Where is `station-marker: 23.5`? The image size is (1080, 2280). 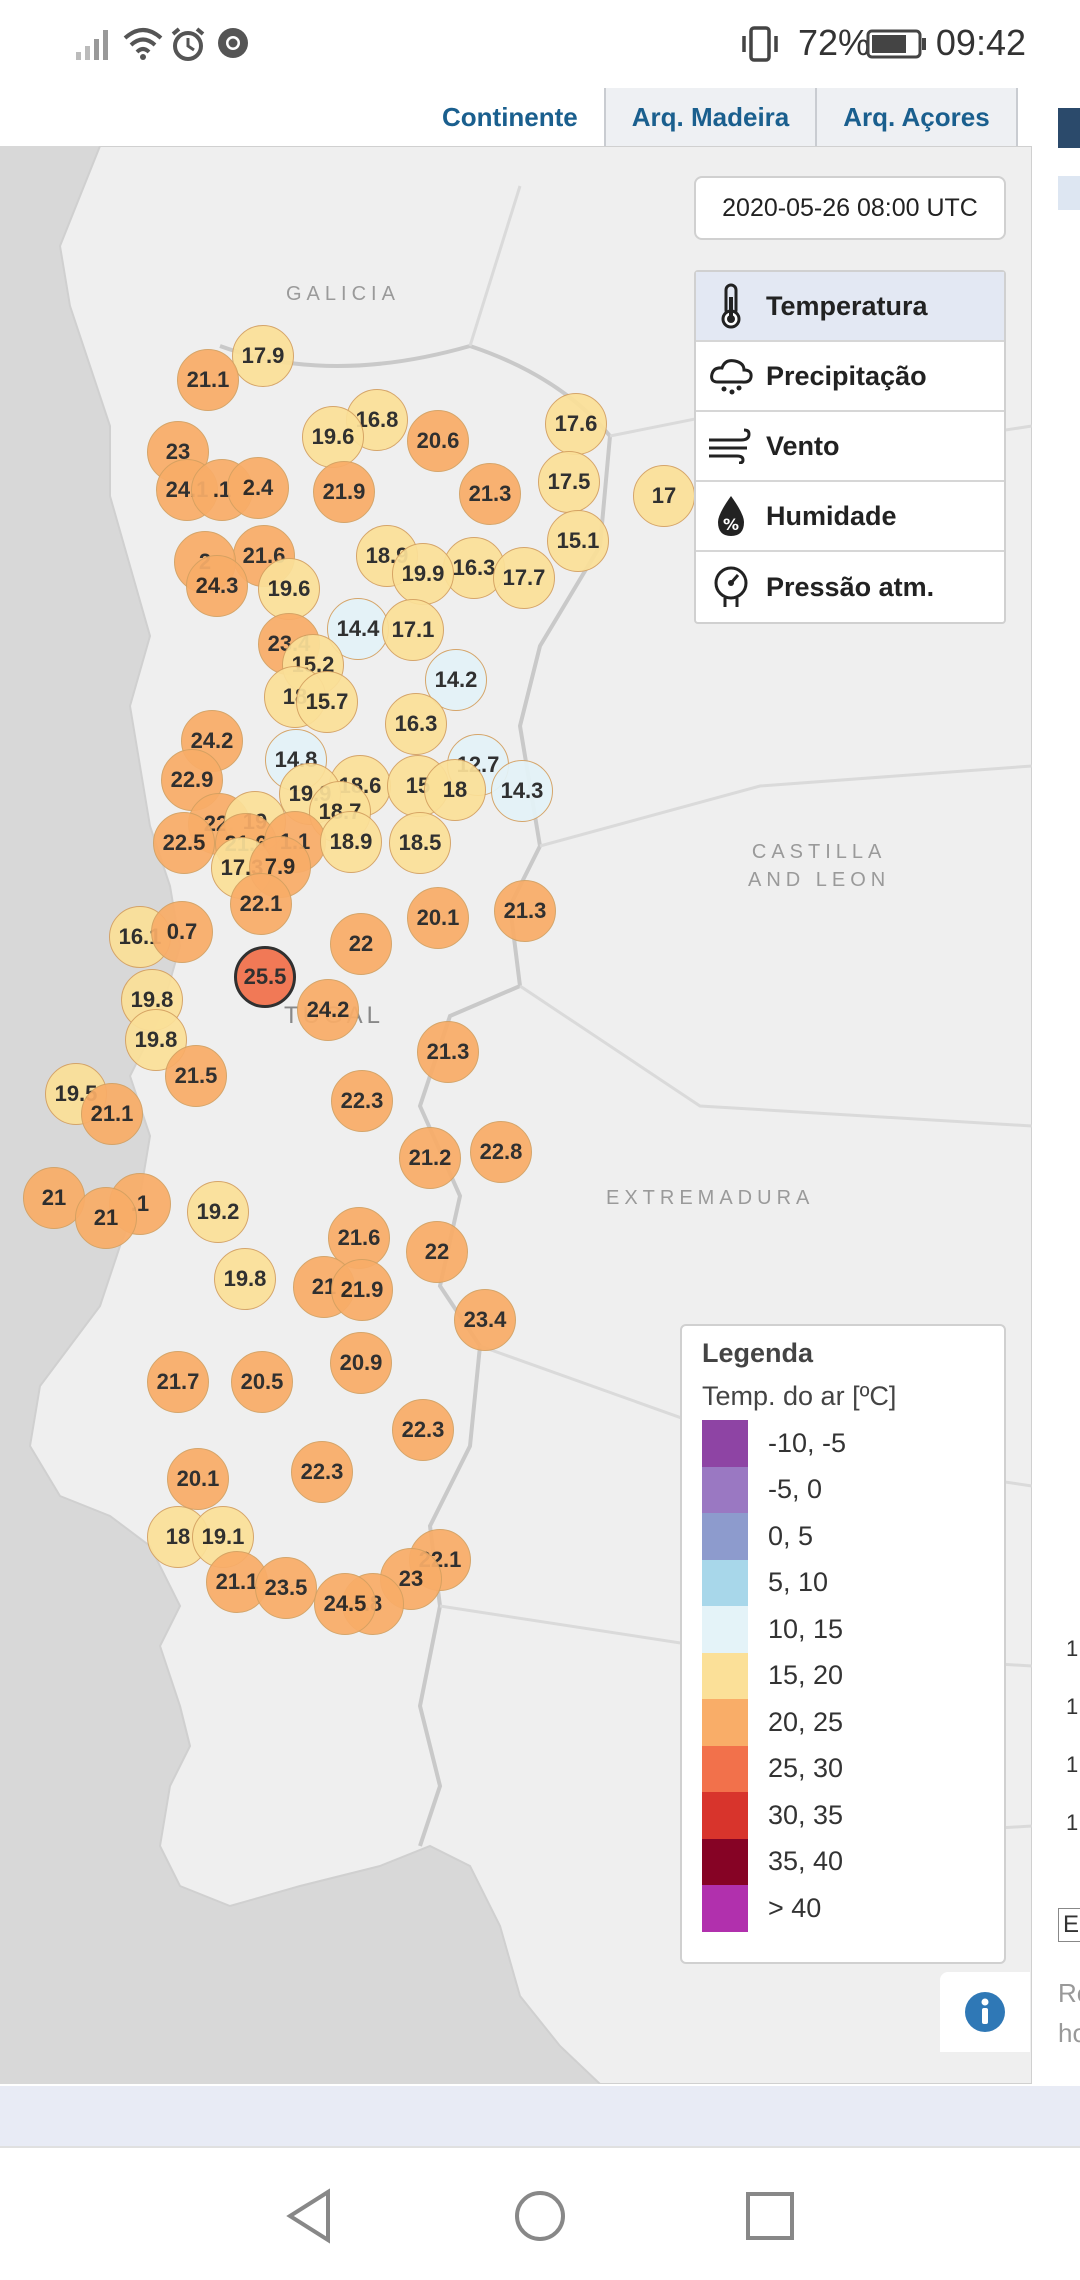
station-marker: 23.5 is located at coordinates (286, 1588).